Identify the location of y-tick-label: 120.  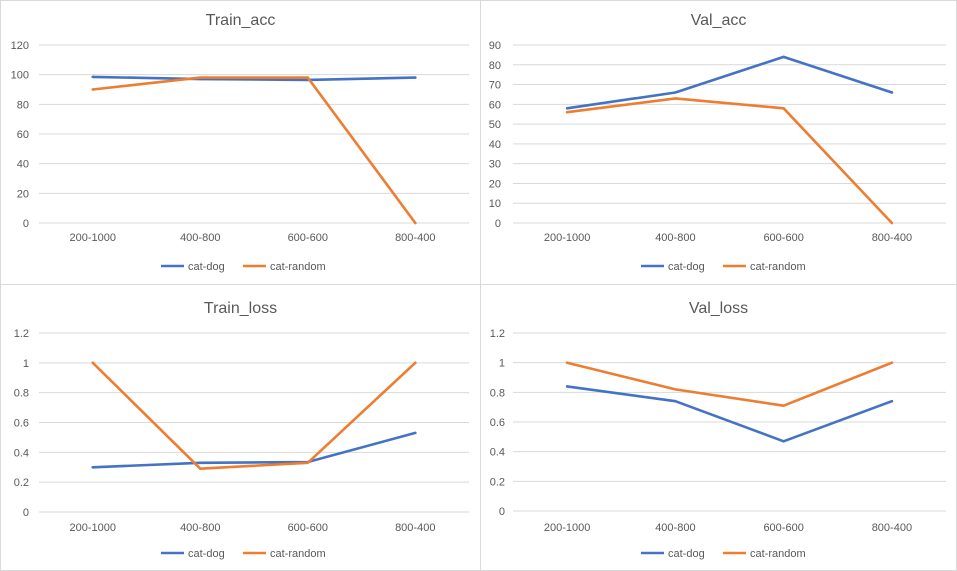
(20, 46).